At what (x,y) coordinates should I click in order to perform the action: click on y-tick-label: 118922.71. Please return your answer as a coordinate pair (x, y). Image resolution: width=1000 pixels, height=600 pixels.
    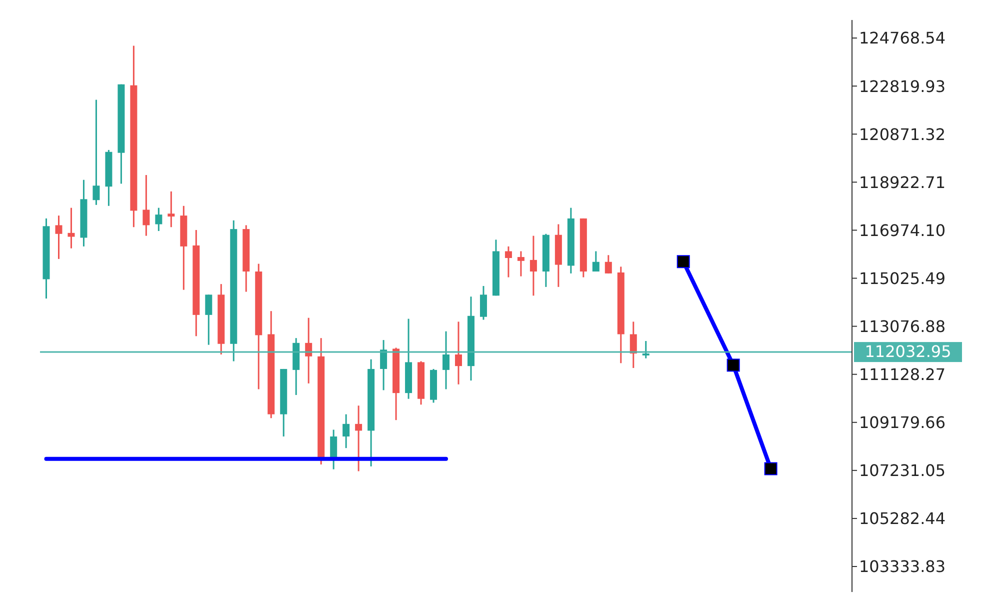
    Looking at the image, I should click on (902, 182).